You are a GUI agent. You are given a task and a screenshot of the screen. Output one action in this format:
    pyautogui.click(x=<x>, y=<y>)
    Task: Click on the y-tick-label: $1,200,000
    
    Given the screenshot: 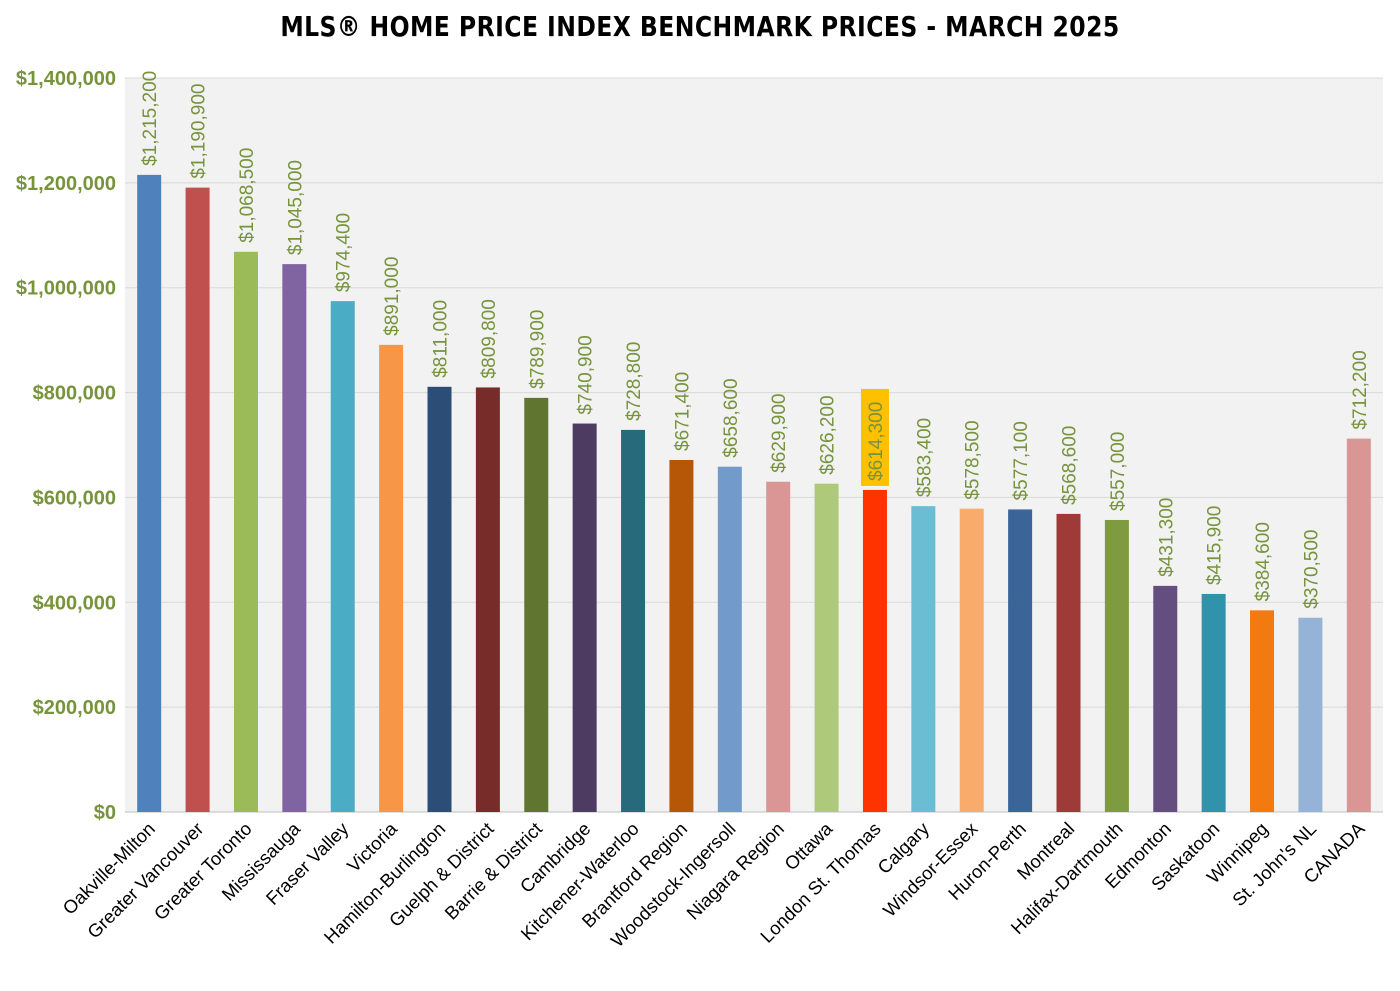 What is the action you would take?
    pyautogui.click(x=66, y=184)
    